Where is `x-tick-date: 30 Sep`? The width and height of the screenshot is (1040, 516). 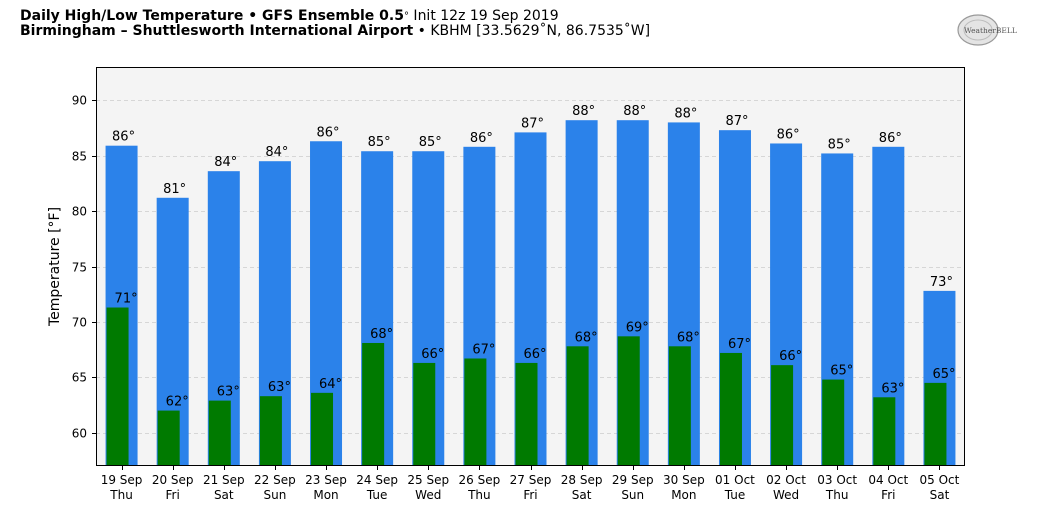 x-tick-date: 30 Sep is located at coordinates (684, 480).